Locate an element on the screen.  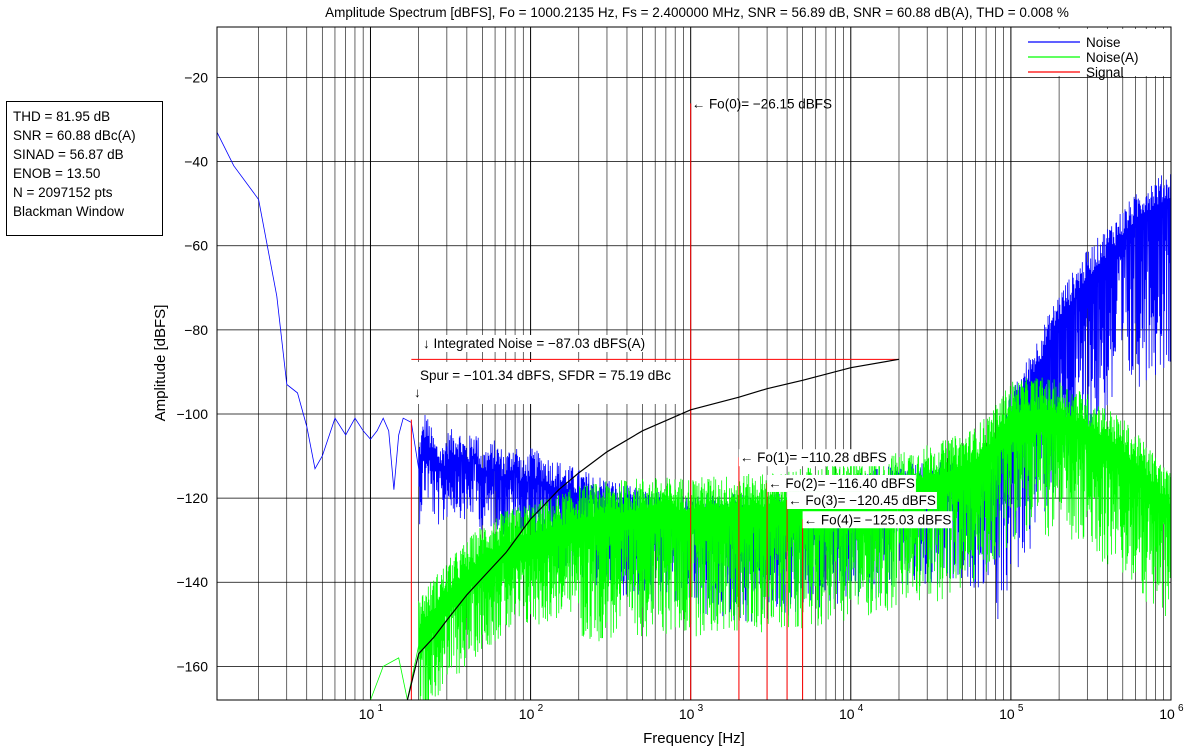
legend-box is located at coordinates (1095, 52).